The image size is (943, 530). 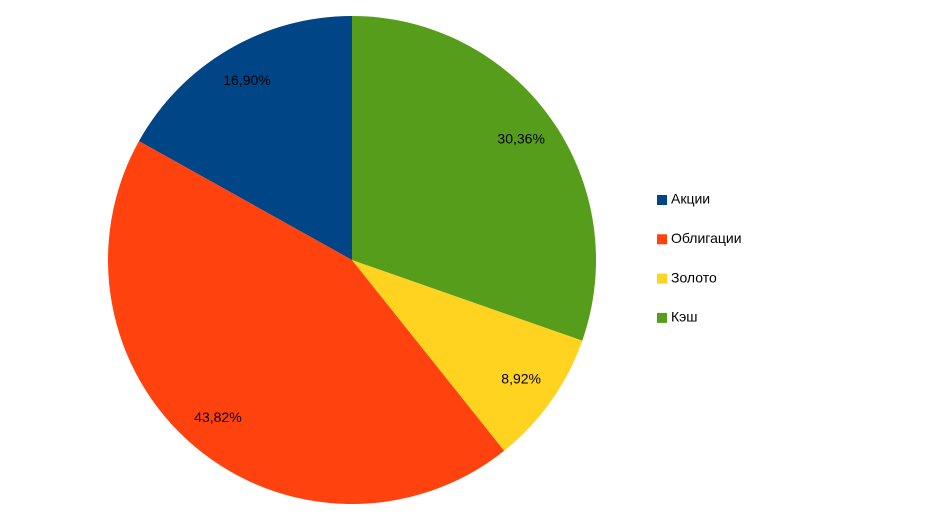 What do you see at coordinates (694, 277) in the screenshot?
I see `legend-label: Золото` at bounding box center [694, 277].